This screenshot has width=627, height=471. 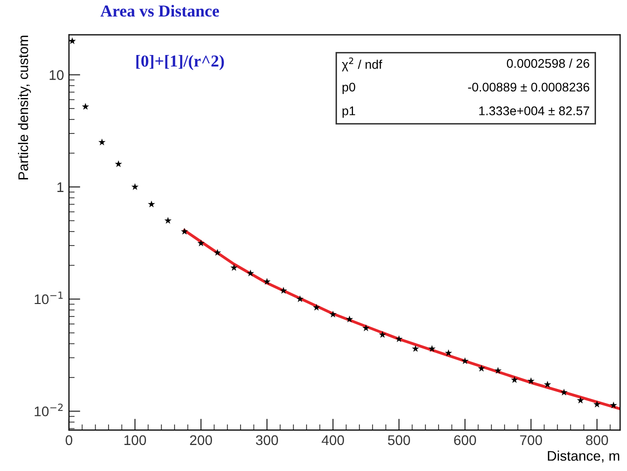 What do you see at coordinates (135, 440) in the screenshot?
I see `x-tick-label: 100` at bounding box center [135, 440].